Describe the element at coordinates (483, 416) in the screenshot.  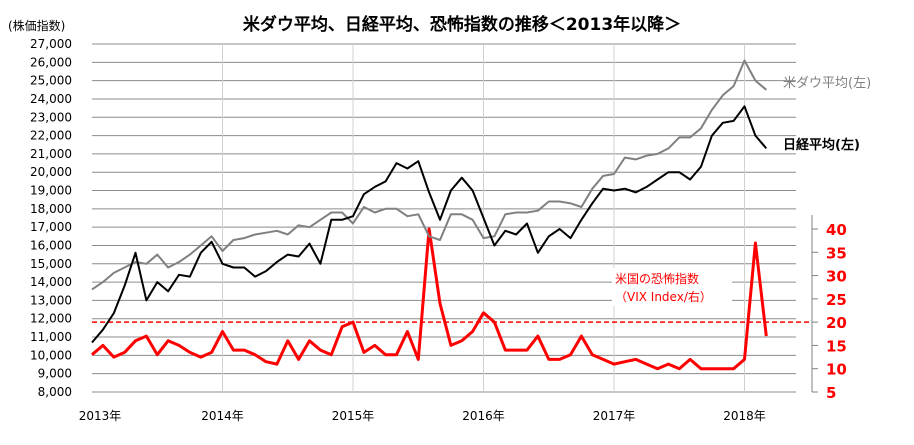
I see `x-tick-label: 2016年` at that location.